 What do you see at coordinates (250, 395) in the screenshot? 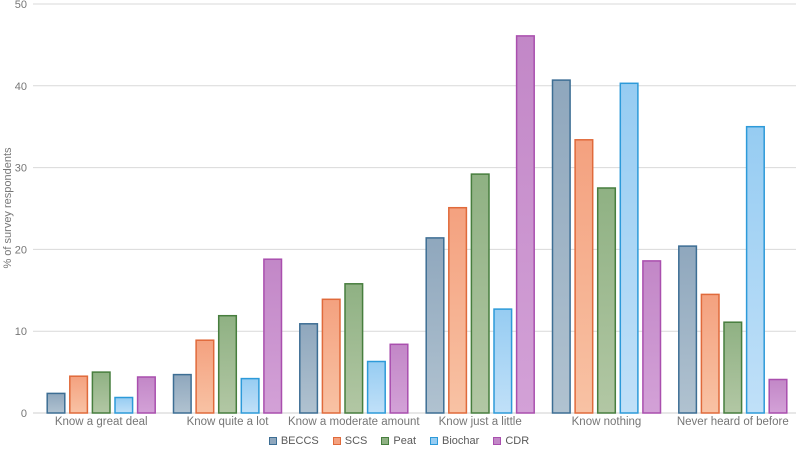
I see `bar-biochar-know-quite-a-lot` at bounding box center [250, 395].